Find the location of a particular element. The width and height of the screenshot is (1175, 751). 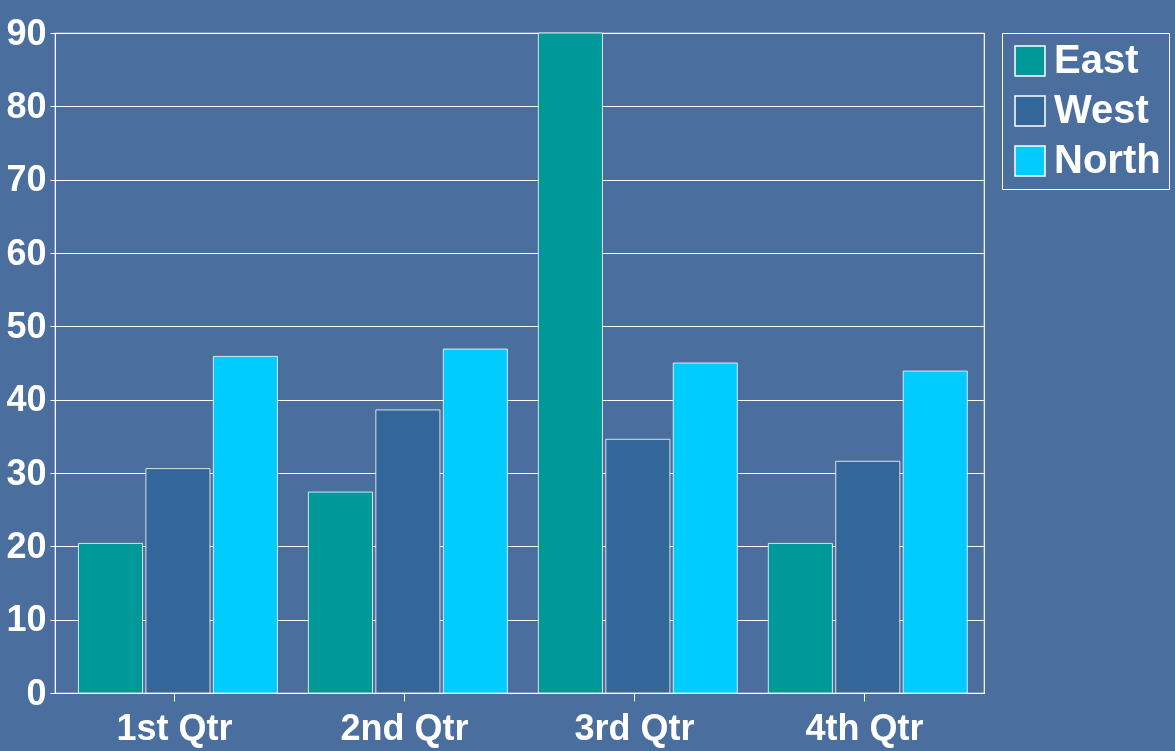

y-tick-label: 0 is located at coordinates (36, 692).